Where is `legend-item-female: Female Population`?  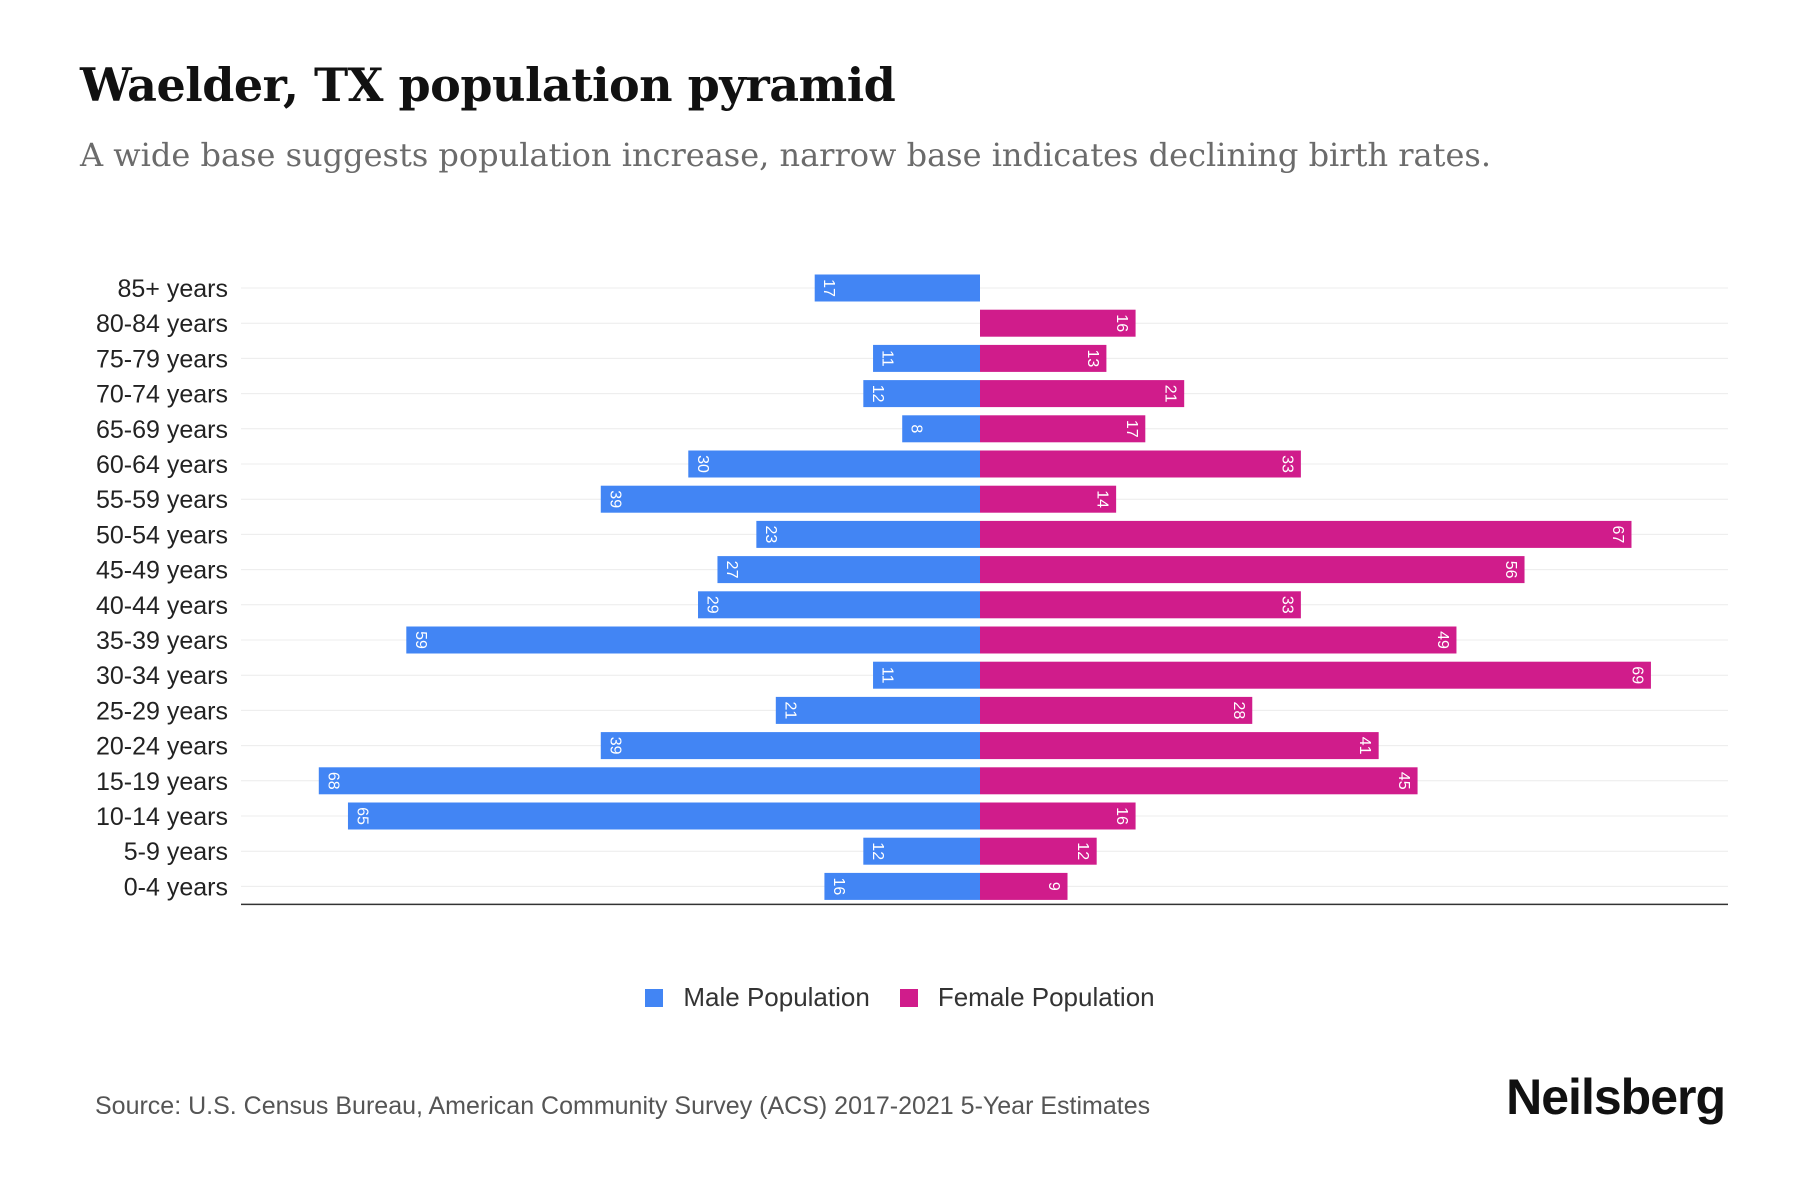 legend-item-female: Female Population is located at coordinates (1027, 997).